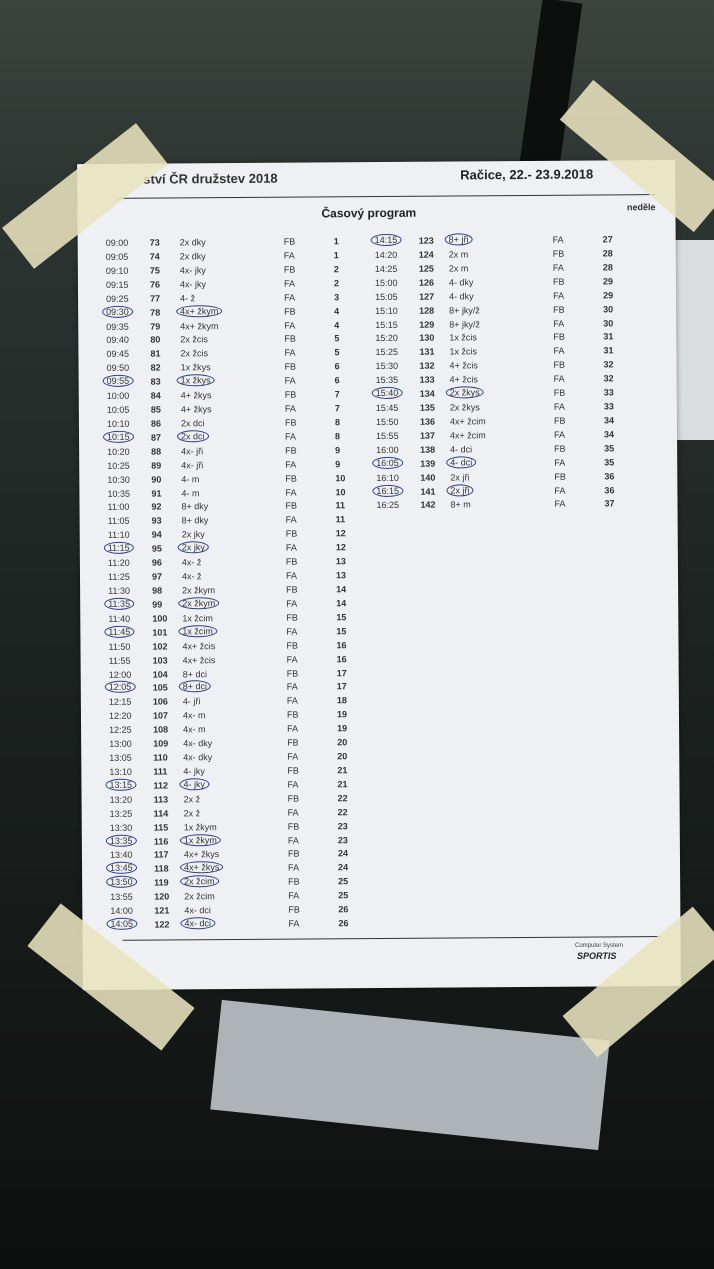  Describe the element at coordinates (121, 840) in the screenshot. I see `time-cell: 13:35` at that location.